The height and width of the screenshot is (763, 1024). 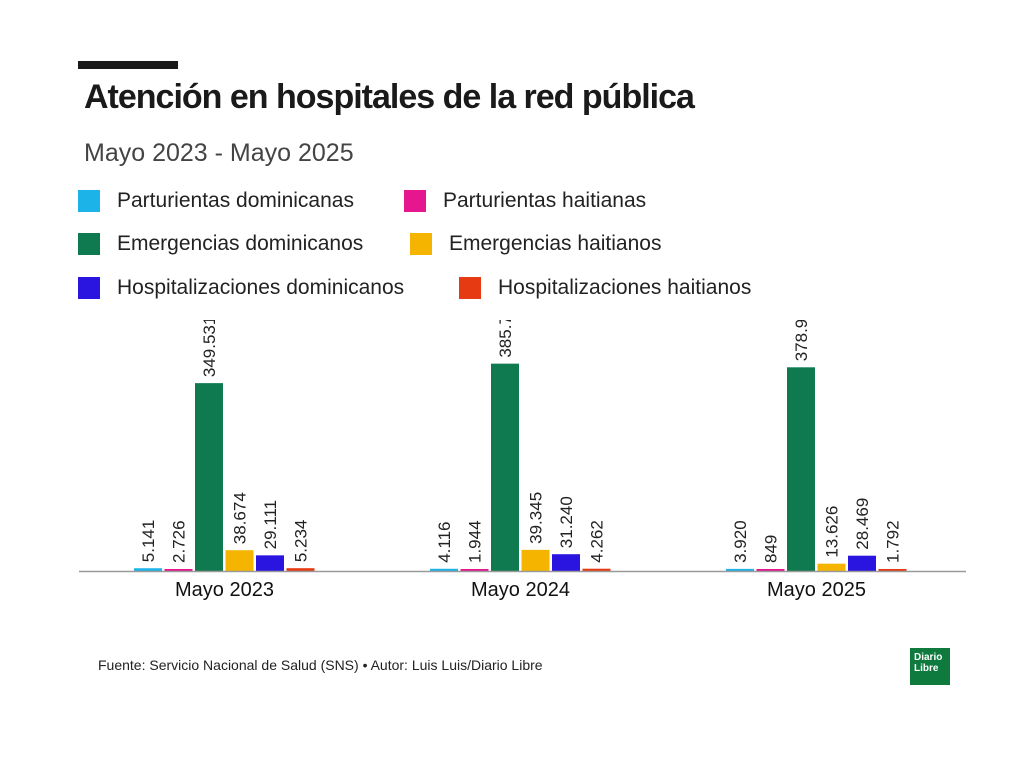 I want to click on legend-label: Hospitalizaciones haitianos, so click(x=625, y=287).